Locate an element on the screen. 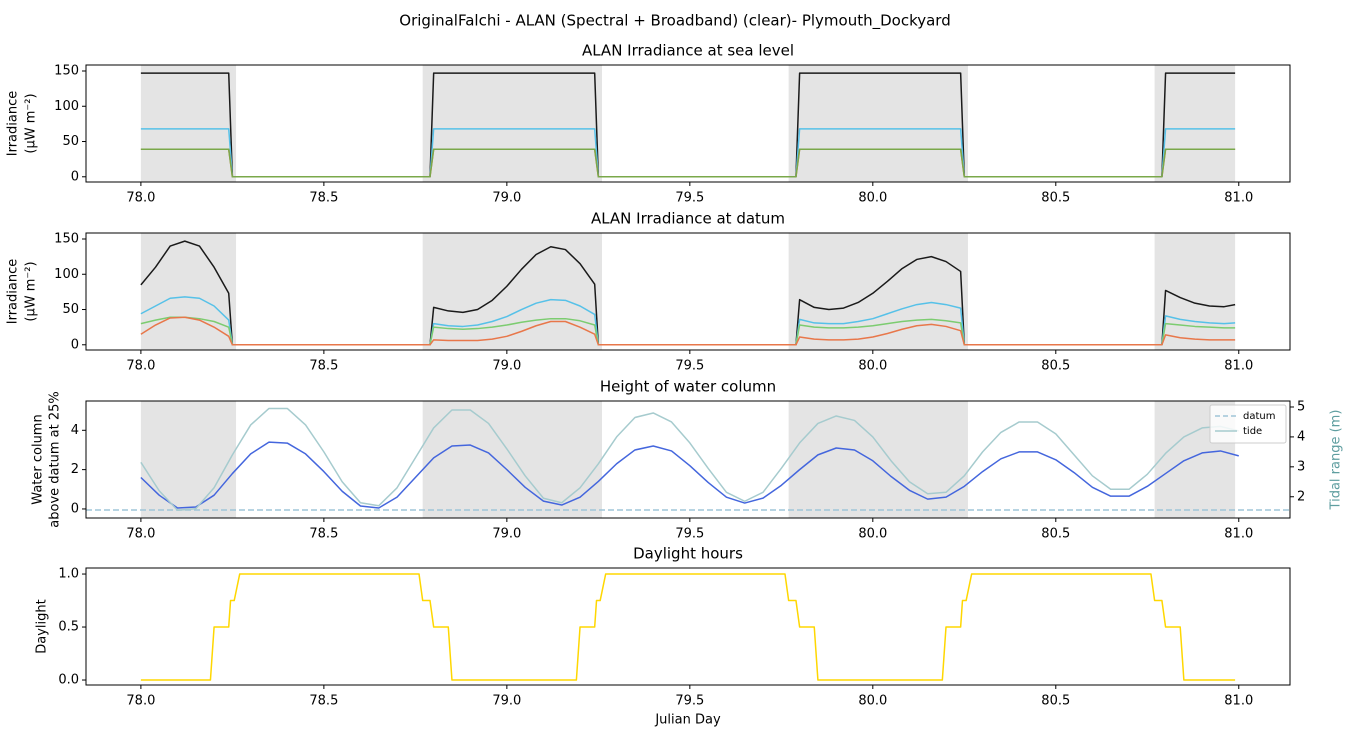 The width and height of the screenshot is (1350, 734). y-axis-label: above datum at 25% is located at coordinates (55, 459).